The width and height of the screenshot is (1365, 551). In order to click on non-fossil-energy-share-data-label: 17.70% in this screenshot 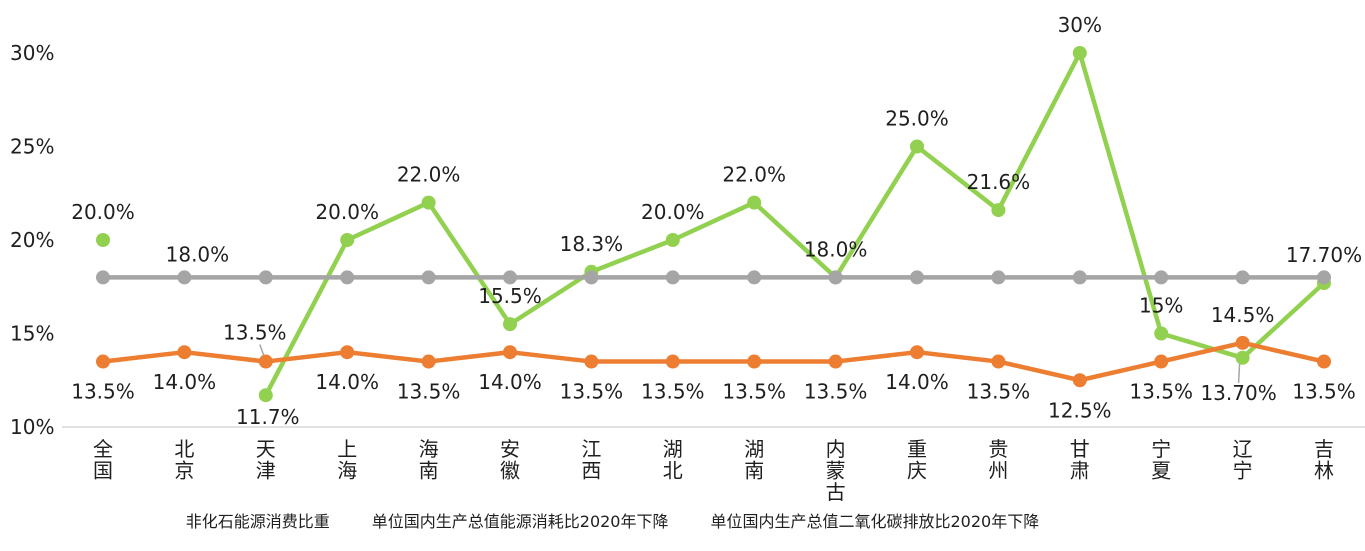, I will do `click(1324, 255)`.